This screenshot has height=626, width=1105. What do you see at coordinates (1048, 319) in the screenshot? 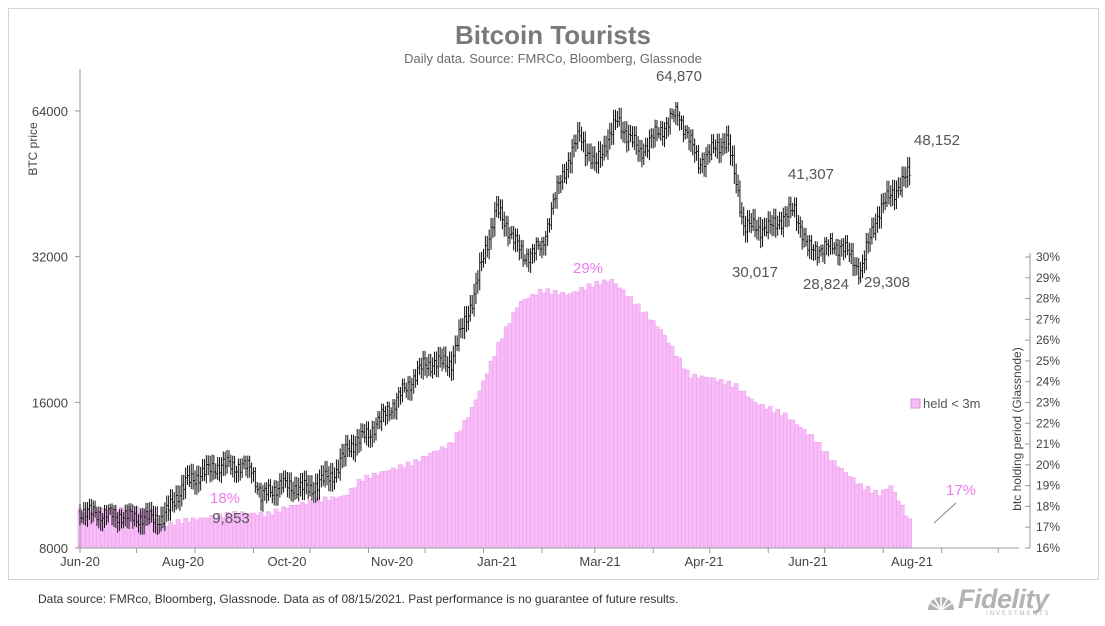
I see `y-right-tick-label: 27%` at bounding box center [1048, 319].